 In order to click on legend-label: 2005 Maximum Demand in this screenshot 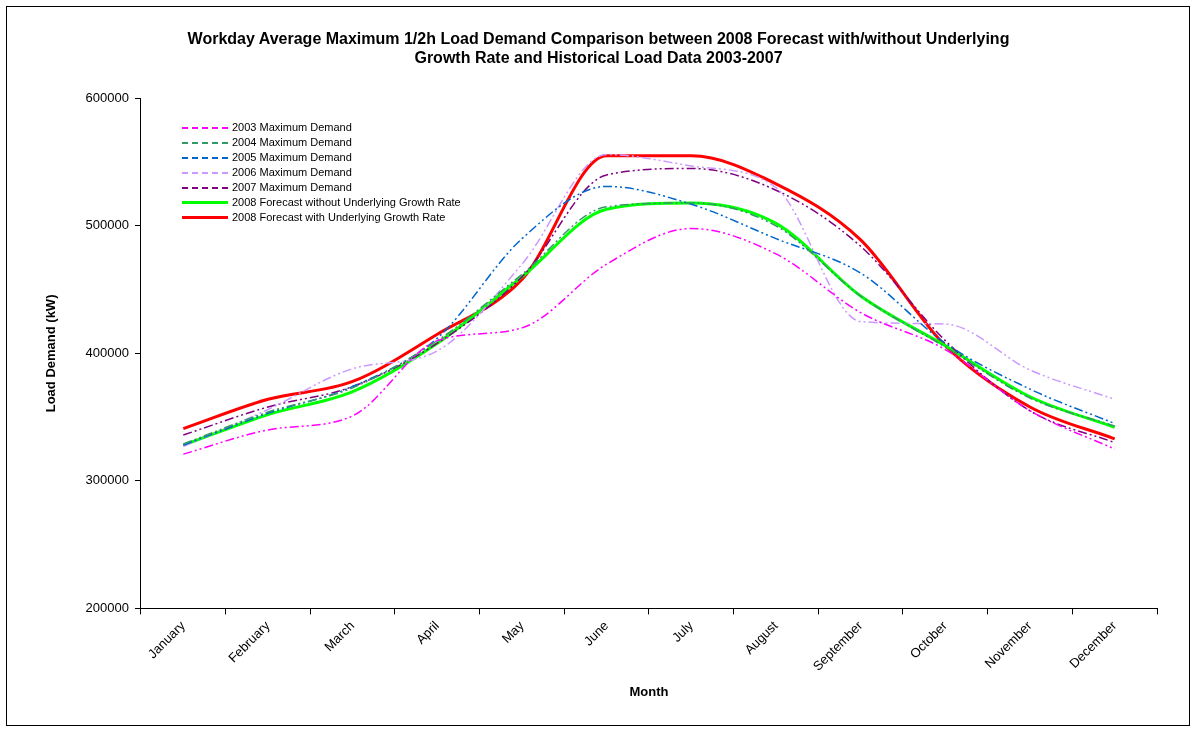, I will do `click(292, 157)`.